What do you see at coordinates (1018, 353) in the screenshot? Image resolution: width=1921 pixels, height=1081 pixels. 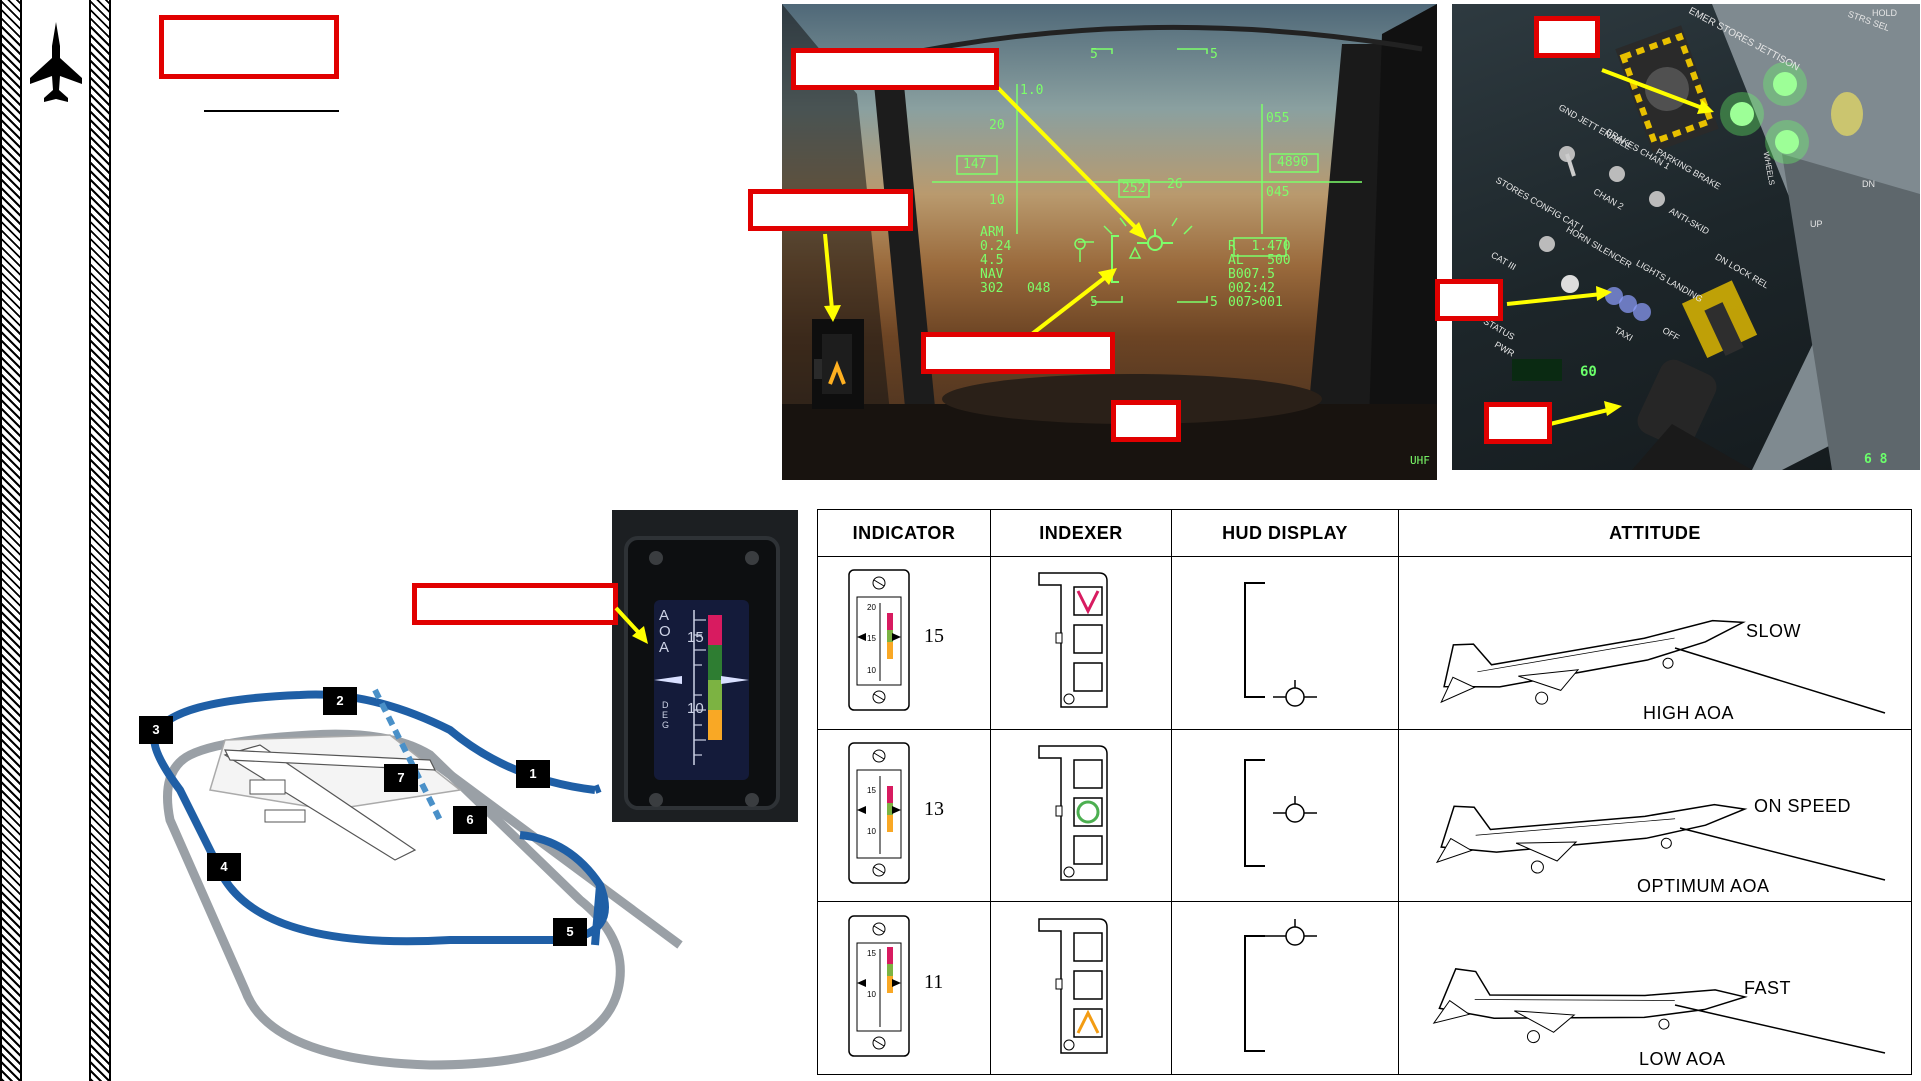 I see `hud-callout-middle` at bounding box center [1018, 353].